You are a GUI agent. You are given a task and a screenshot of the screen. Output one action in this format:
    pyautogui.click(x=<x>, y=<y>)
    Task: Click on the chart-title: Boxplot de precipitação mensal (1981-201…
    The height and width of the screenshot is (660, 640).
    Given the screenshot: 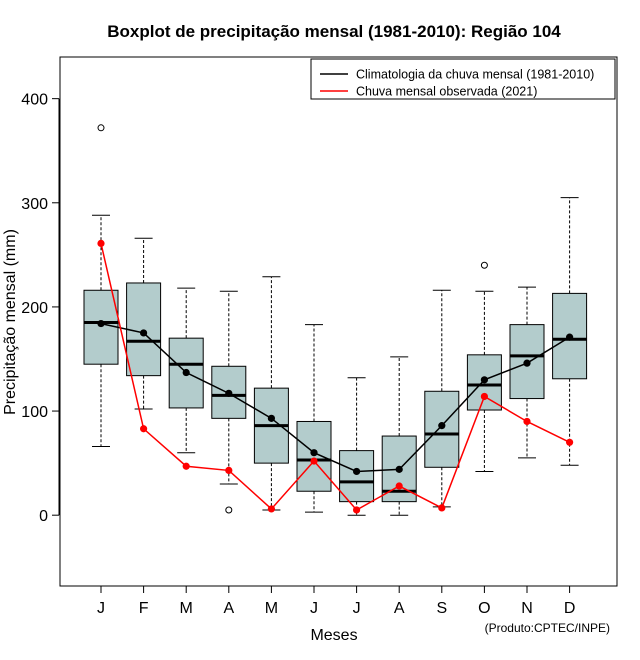 What is the action you would take?
    pyautogui.click(x=334, y=31)
    